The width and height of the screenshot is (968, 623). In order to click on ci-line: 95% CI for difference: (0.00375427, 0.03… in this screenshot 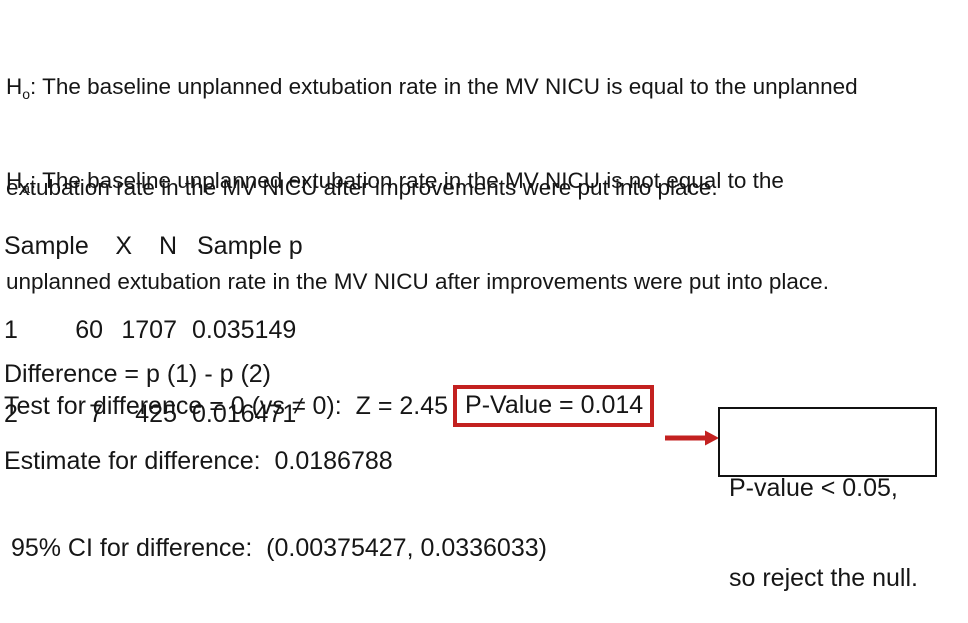, I will do `click(275, 548)`.